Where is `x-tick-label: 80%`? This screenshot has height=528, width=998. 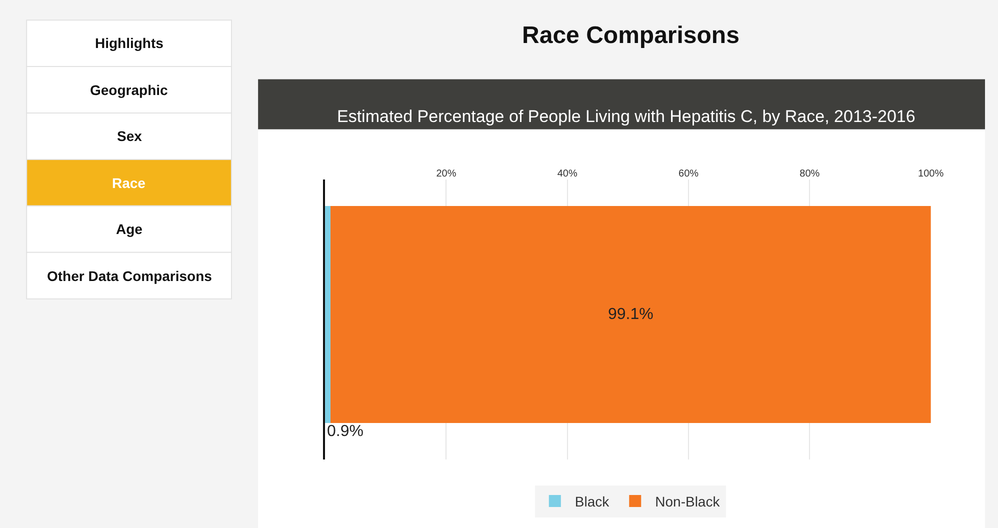
x-tick-label: 80% is located at coordinates (810, 174).